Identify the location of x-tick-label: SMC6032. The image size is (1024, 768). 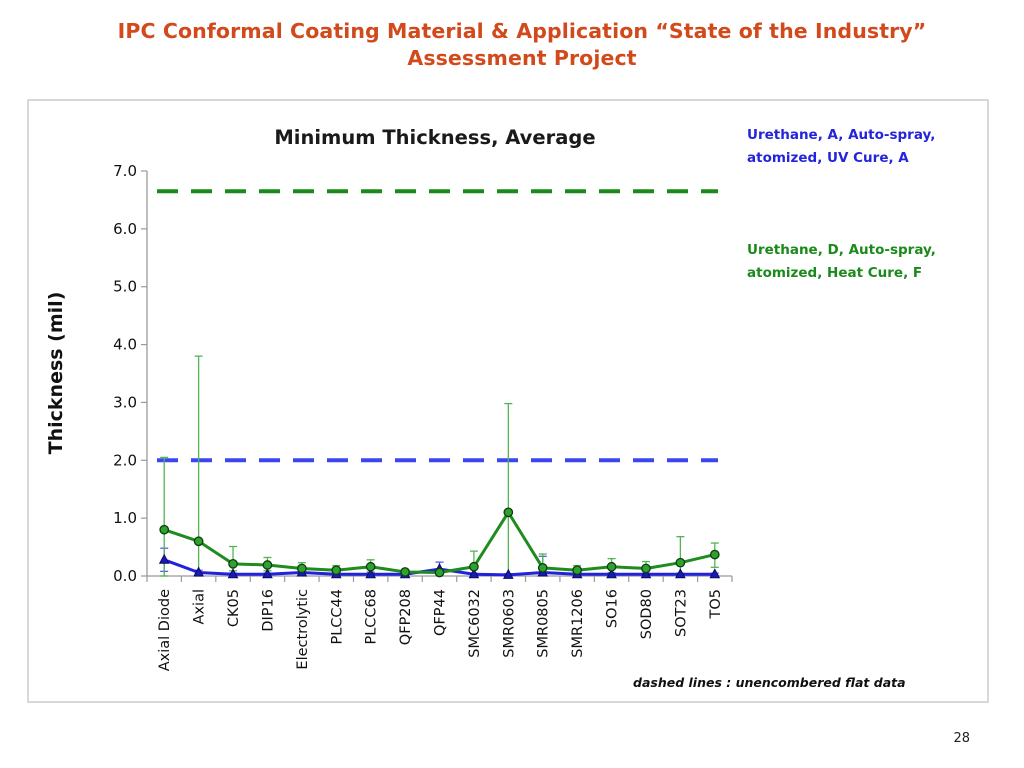
(475, 623).